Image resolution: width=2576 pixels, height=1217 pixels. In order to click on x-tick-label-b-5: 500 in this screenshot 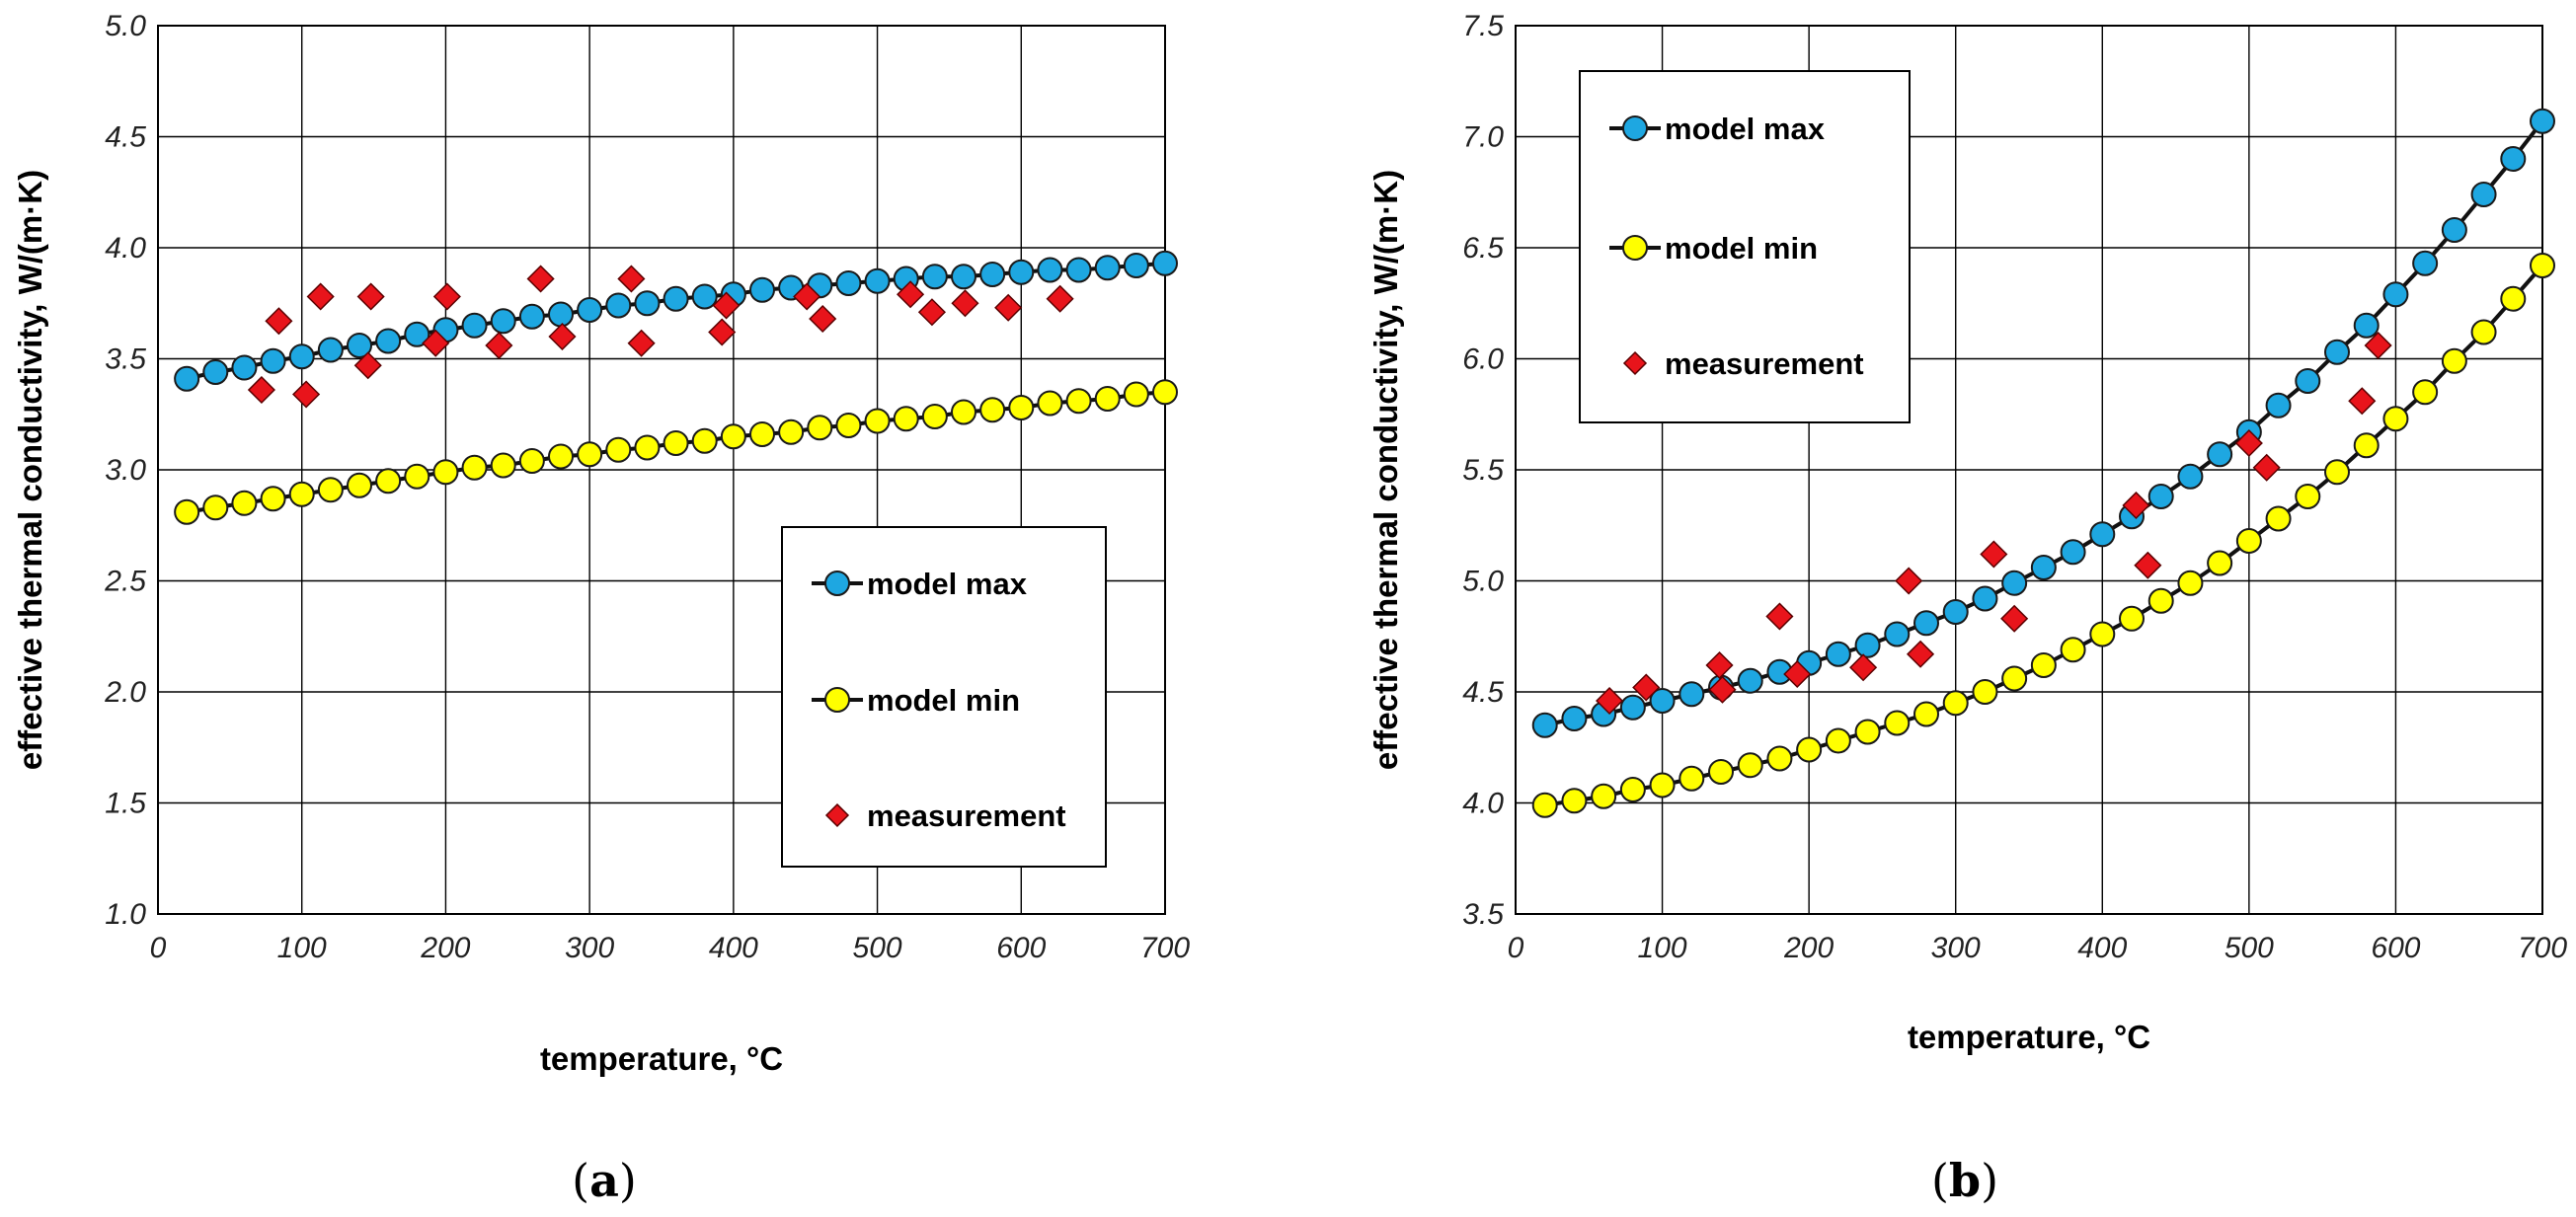, I will do `click(2249, 948)`.